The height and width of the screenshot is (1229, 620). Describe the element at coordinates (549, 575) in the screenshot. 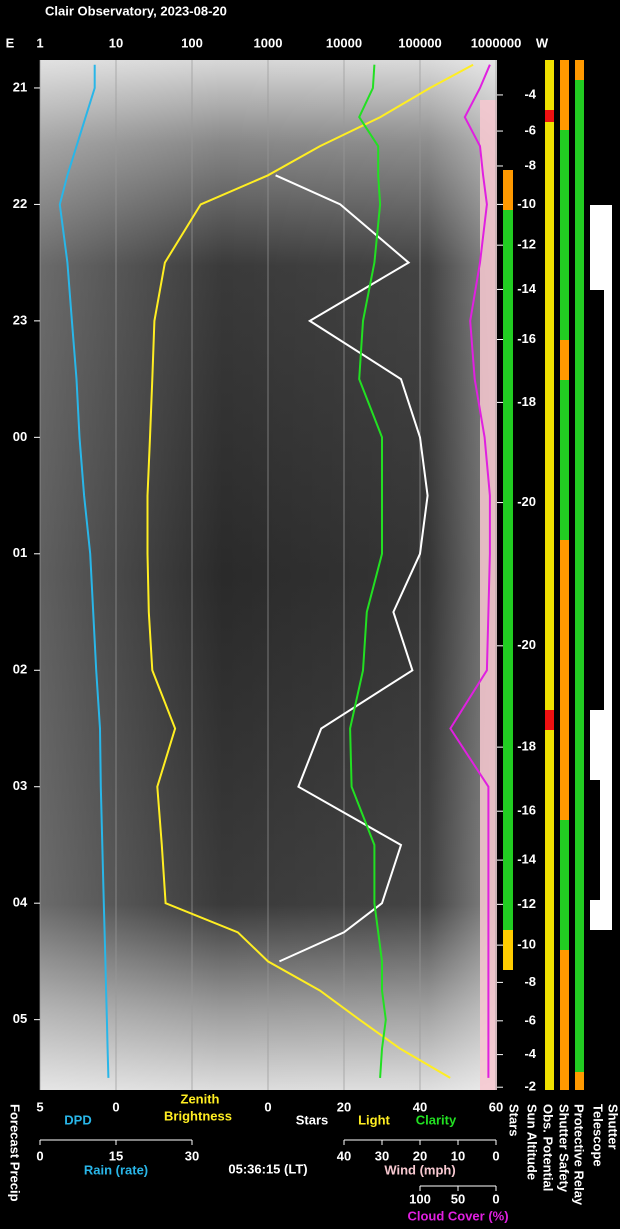

I see `obs-potential-strip` at that location.